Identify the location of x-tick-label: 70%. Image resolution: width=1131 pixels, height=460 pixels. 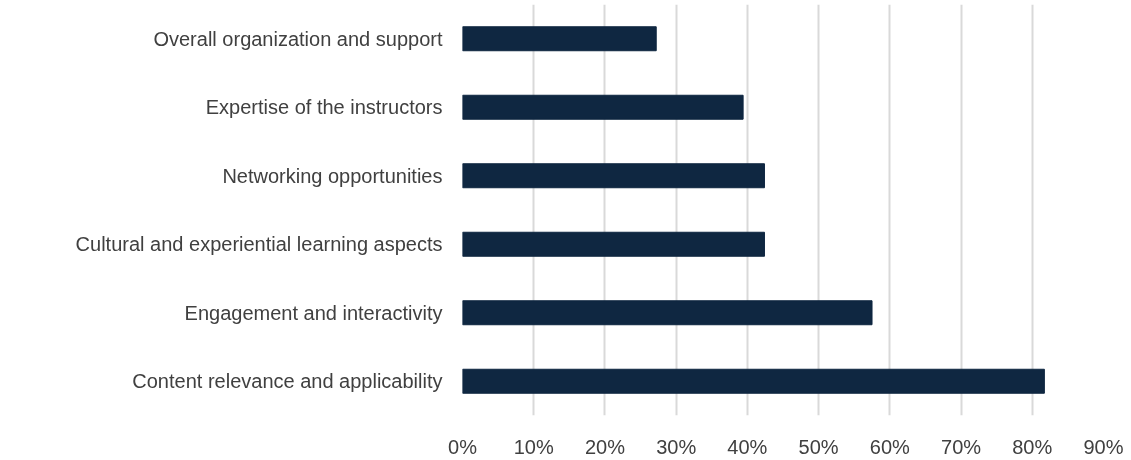
(961, 446).